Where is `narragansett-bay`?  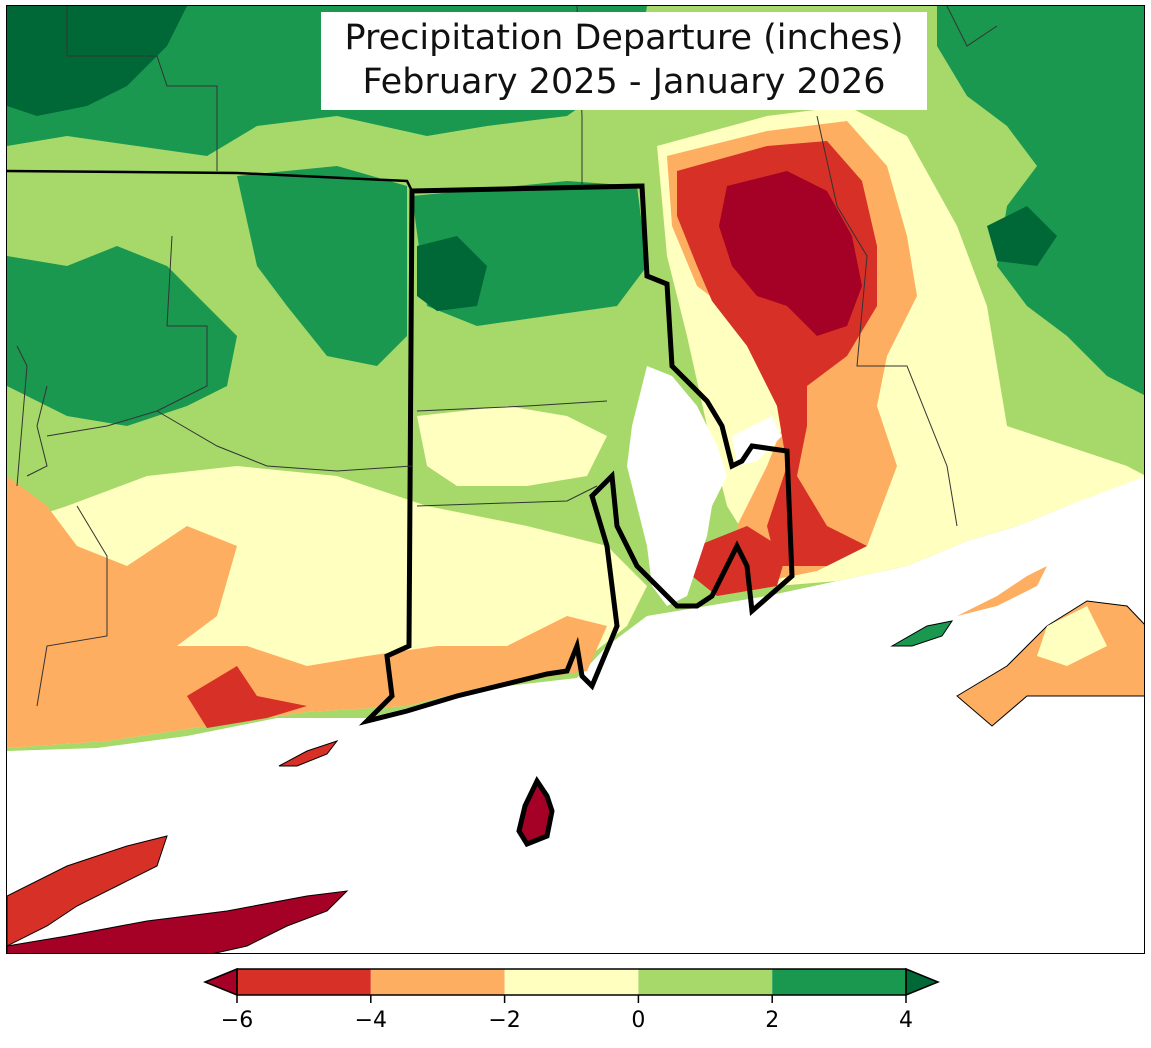 narragansett-bay is located at coordinates (677, 486).